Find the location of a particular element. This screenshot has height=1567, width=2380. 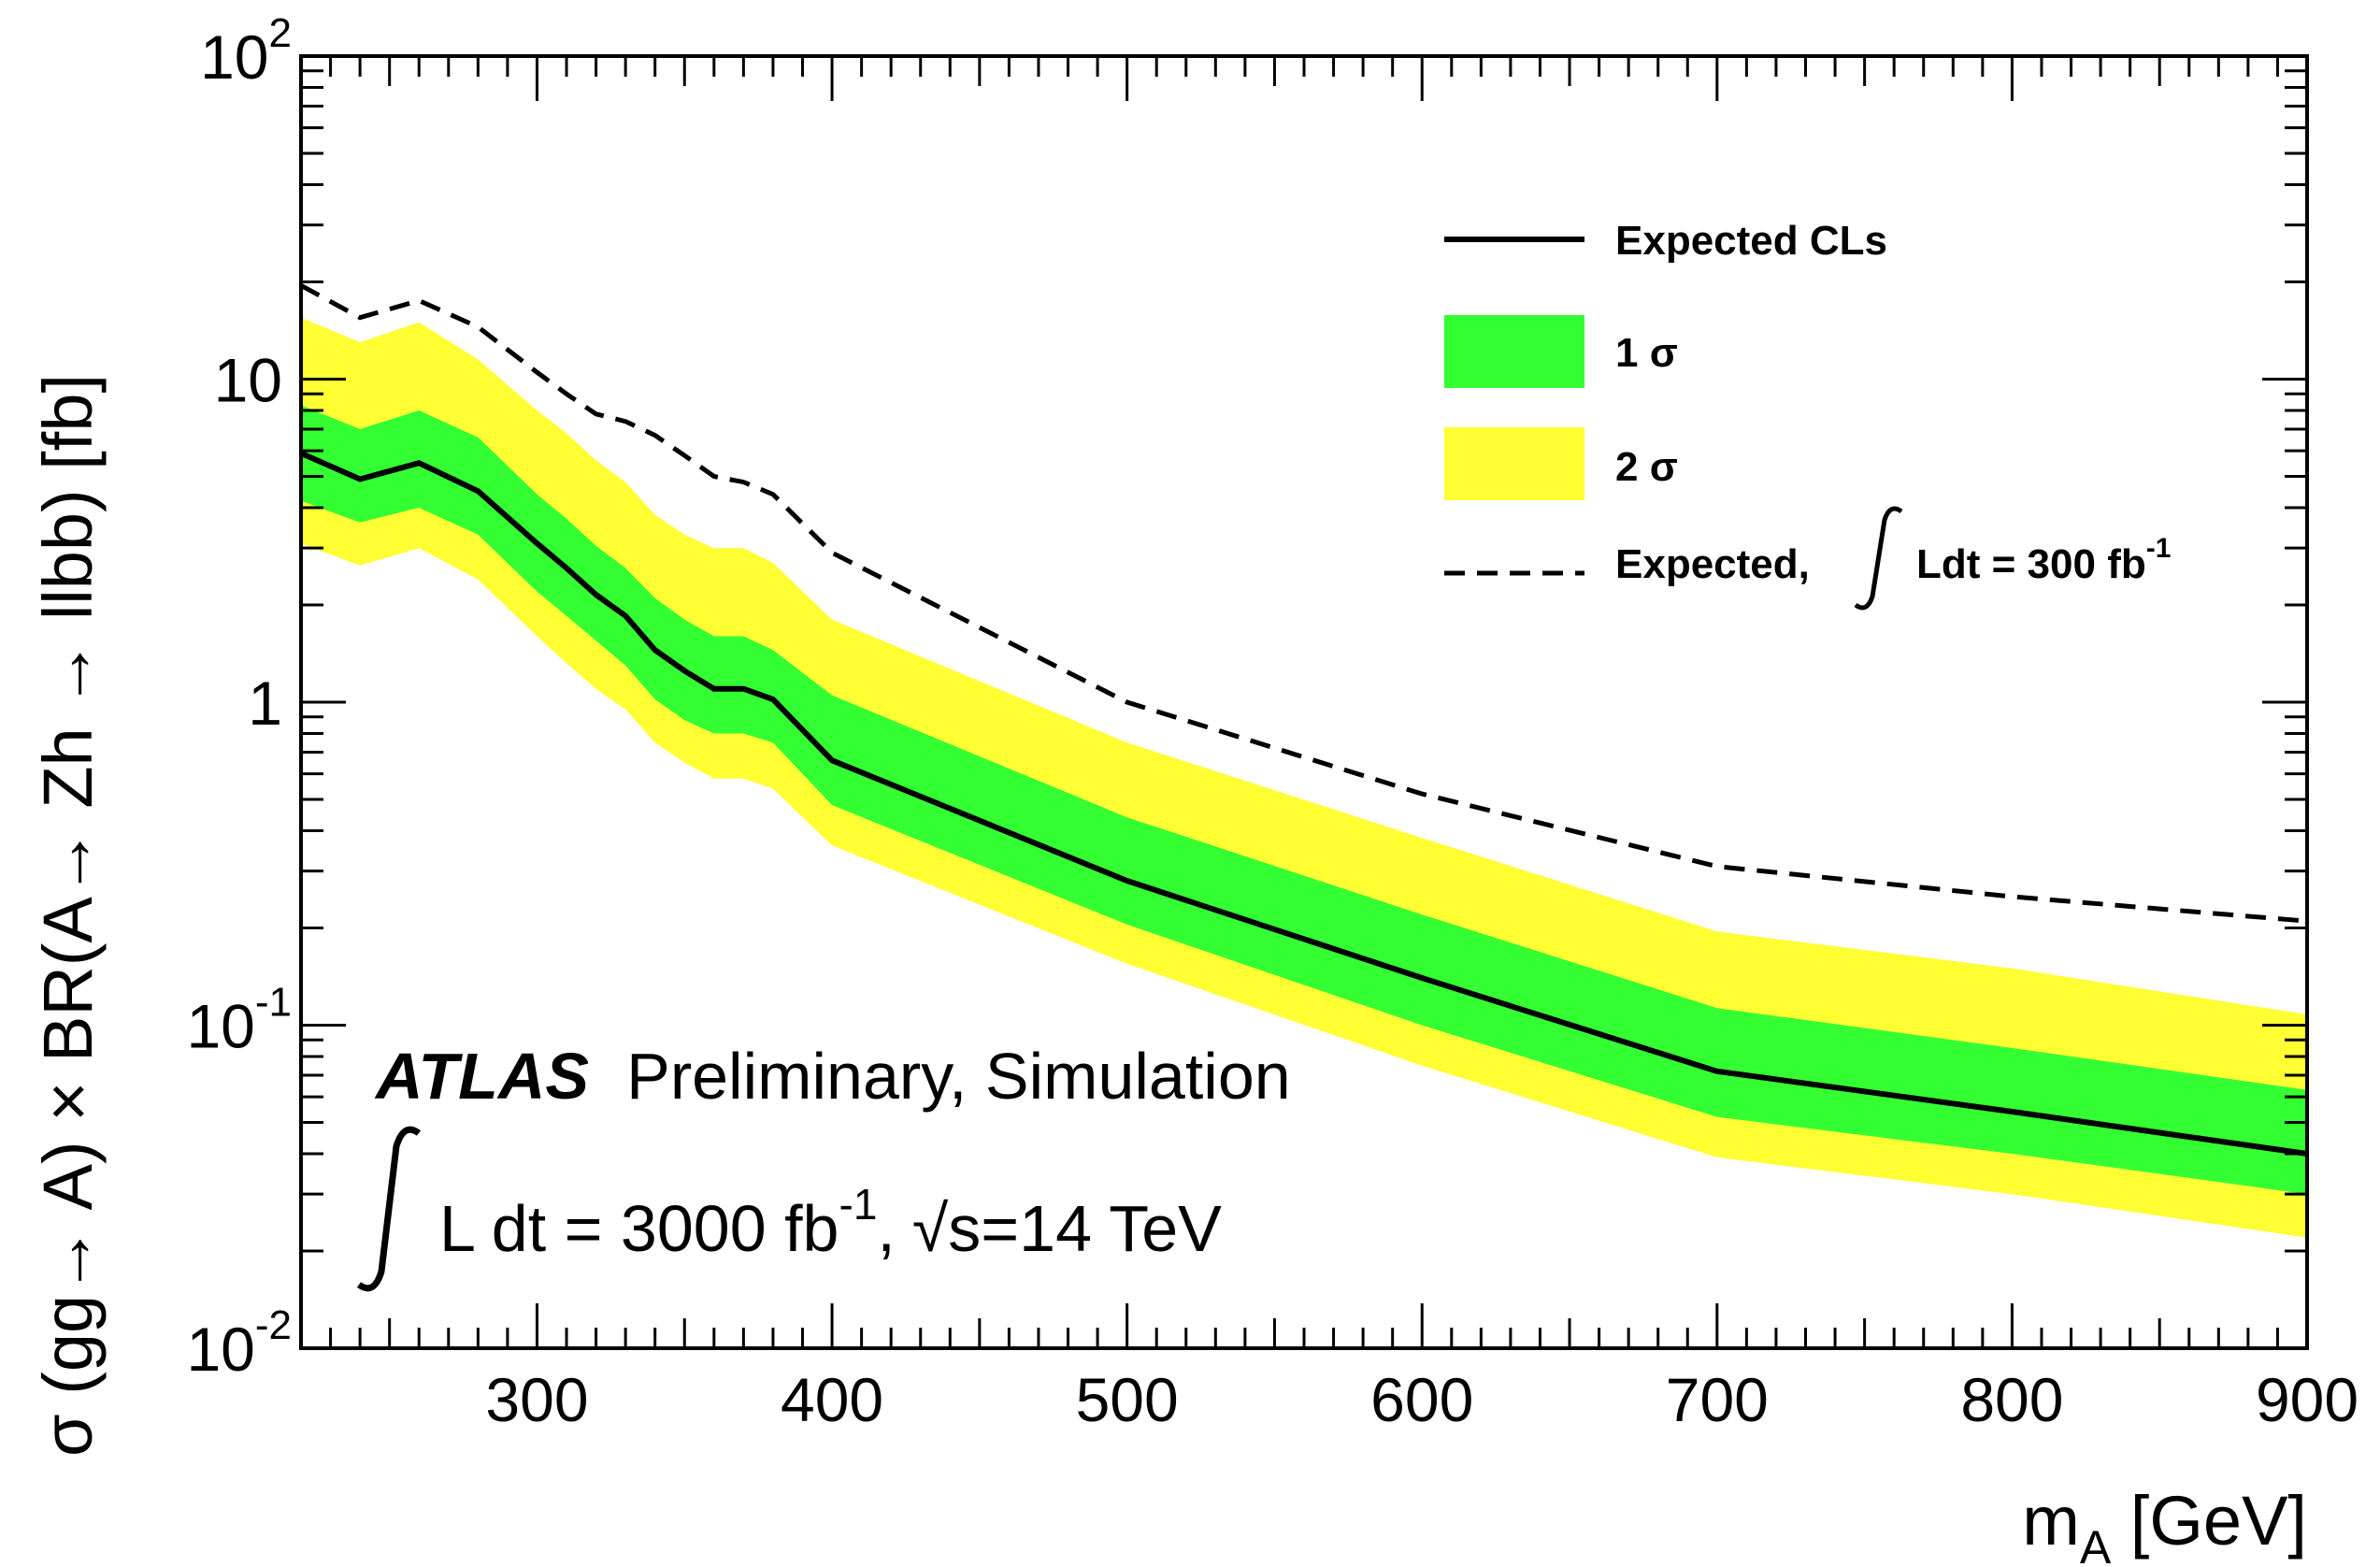

legend-expected300-lumi-sup: -1 is located at coordinates (2159, 548).